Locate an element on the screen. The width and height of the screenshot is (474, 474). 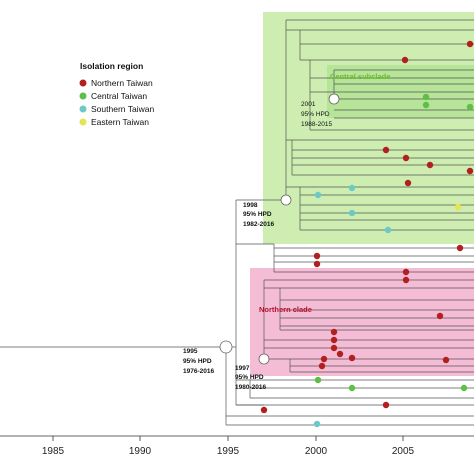
legend-title: Isolation region is located at coordinates (111, 66).